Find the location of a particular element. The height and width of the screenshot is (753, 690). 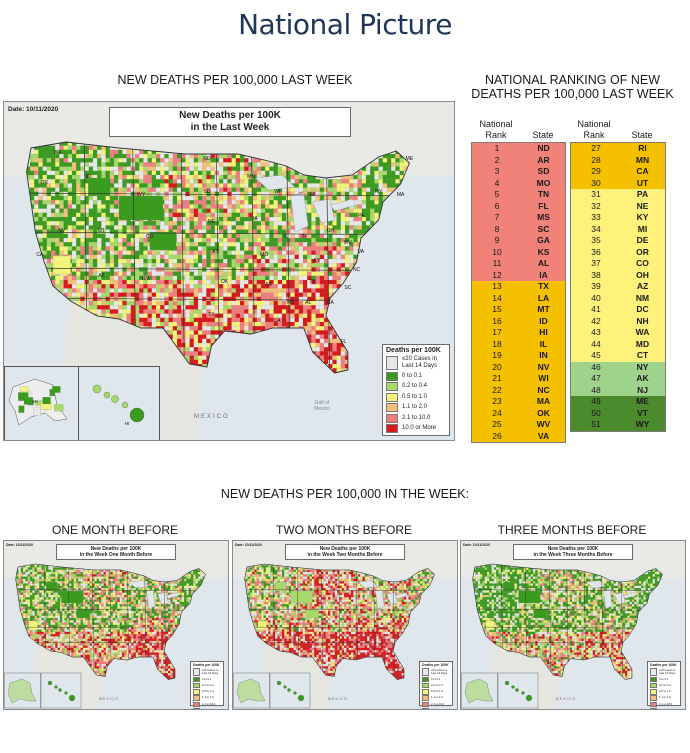

rank-number: 47 is located at coordinates (596, 378).